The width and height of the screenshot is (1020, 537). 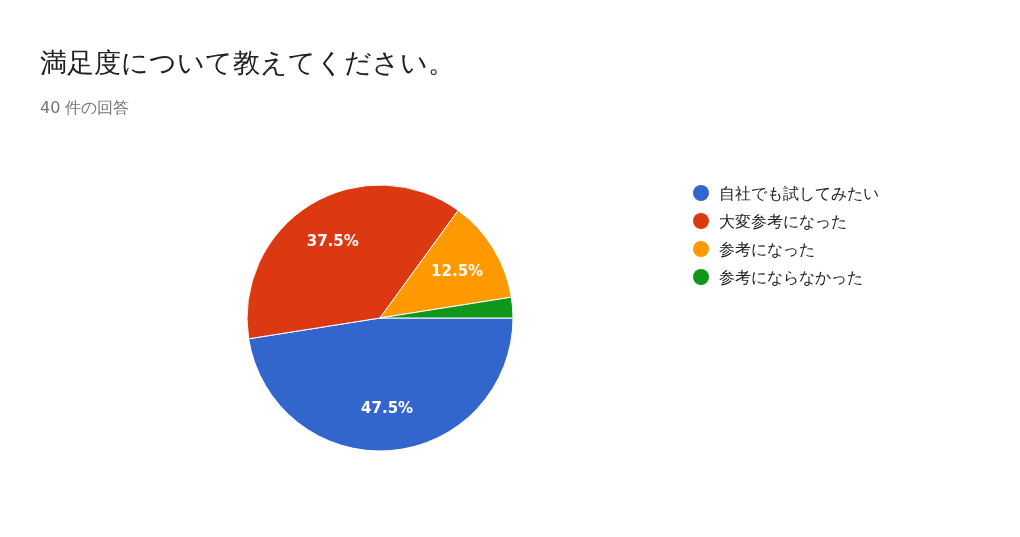 I want to click on legend-label: 自社でも試してみたい, so click(x=799, y=193).